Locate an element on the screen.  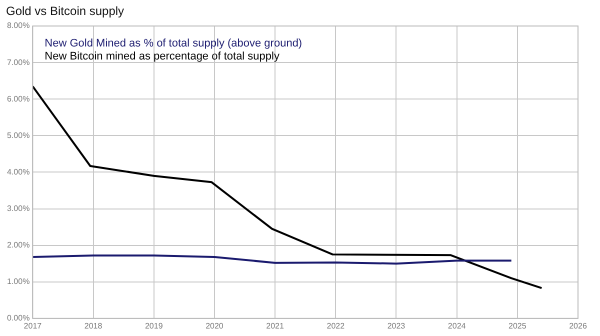
x-tick-label: 2019 is located at coordinates (154, 325).